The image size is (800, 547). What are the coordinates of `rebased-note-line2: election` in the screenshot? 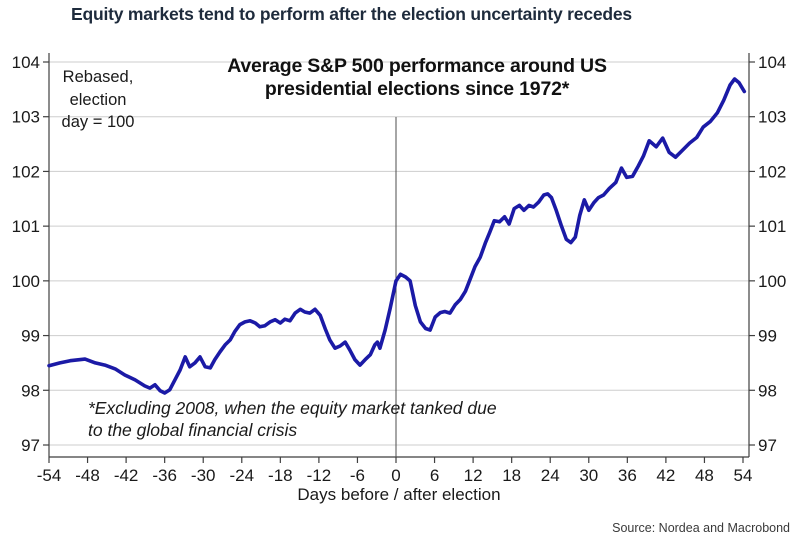 It's located at (98, 99).